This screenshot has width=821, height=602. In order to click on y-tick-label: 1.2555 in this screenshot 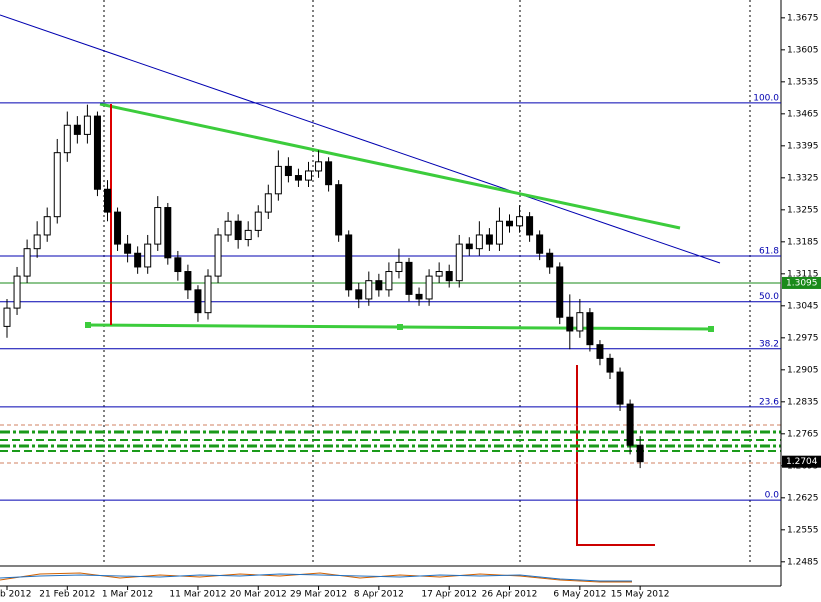, I will do `click(803, 530)`.